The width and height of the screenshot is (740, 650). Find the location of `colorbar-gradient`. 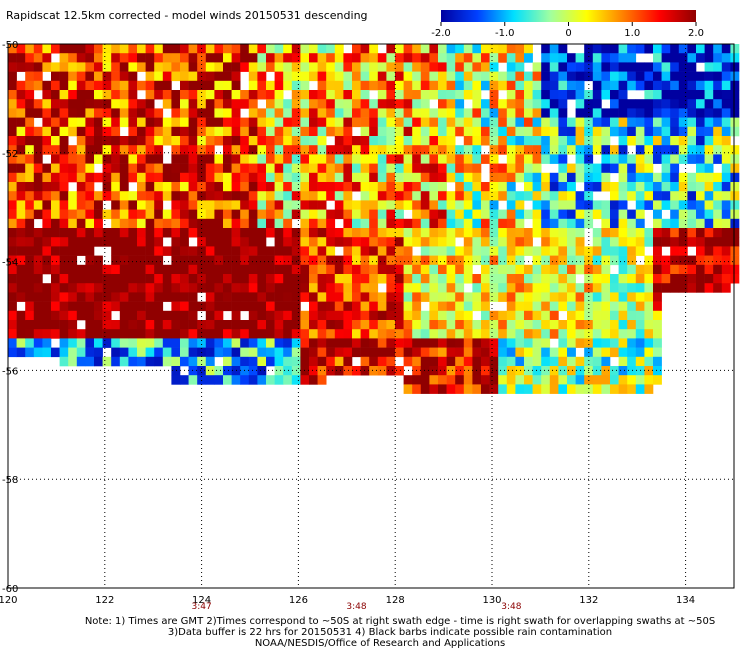

colorbar-gradient is located at coordinates (568, 16).